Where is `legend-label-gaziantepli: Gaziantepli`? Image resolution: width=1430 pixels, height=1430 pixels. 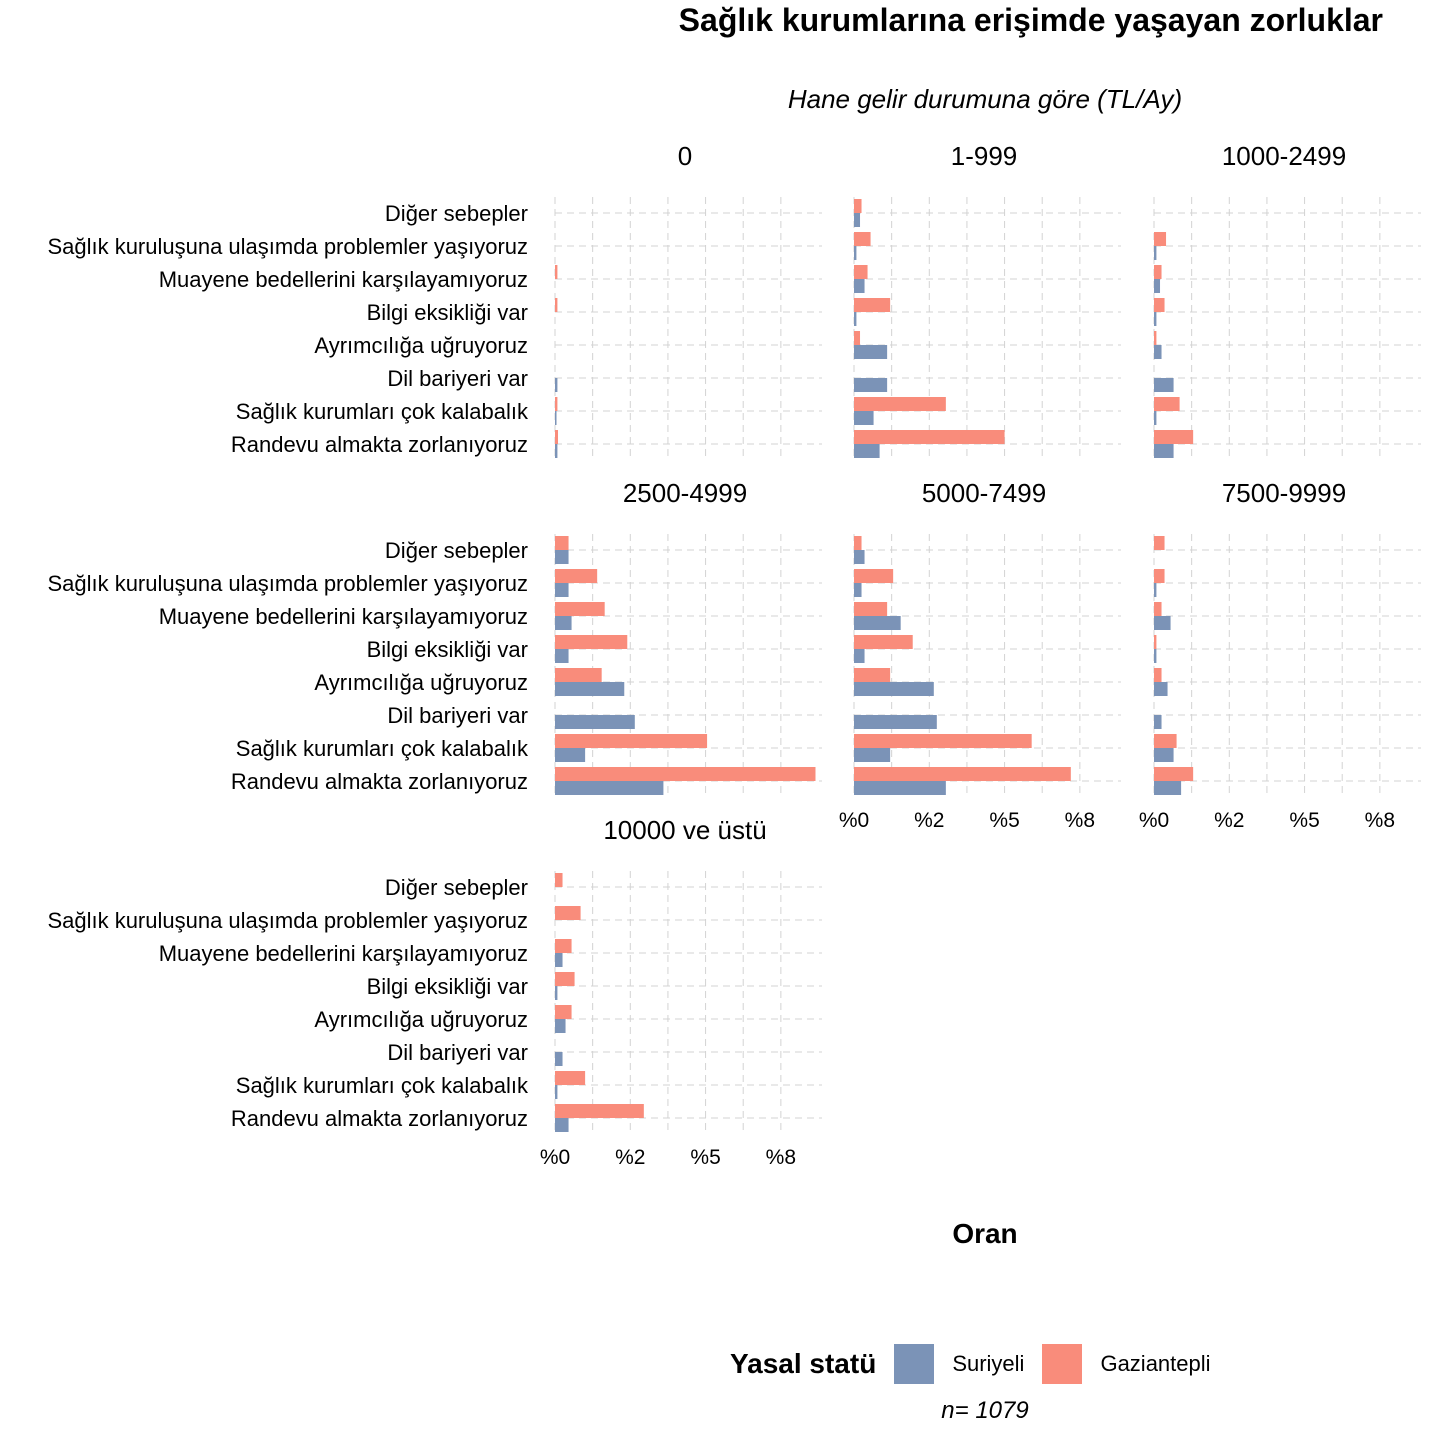
legend-label-gaziantepli: Gaziantepli is located at coordinates (1155, 1363).